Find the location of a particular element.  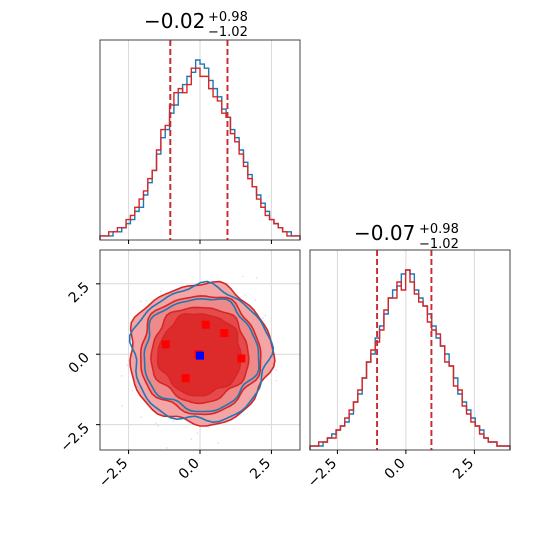

title-bottom-right: −0.07 +0.98 −1.02 is located at coordinates (406, 236).